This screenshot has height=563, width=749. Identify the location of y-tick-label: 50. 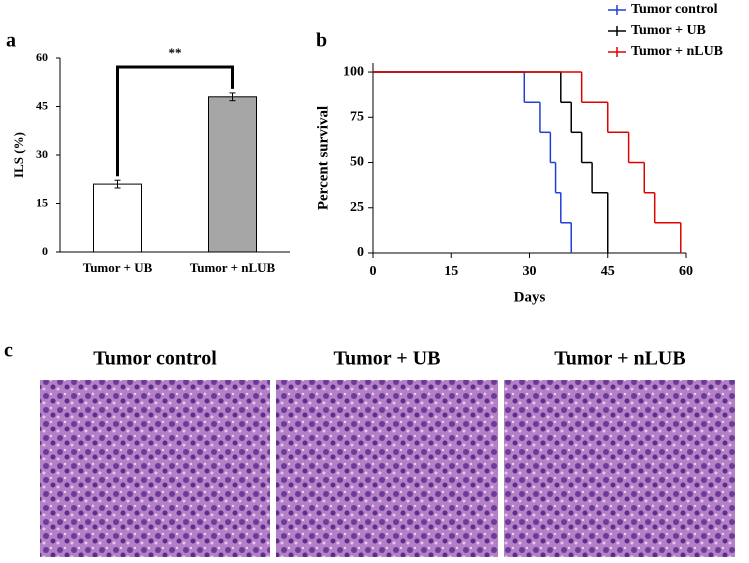
(357, 162).